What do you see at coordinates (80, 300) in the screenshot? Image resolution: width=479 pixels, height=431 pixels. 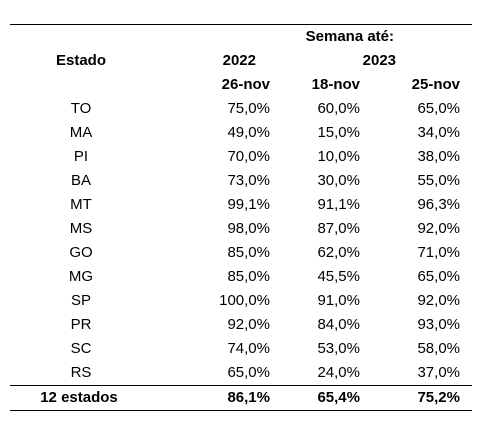 I see `state-cell: SP` at bounding box center [80, 300].